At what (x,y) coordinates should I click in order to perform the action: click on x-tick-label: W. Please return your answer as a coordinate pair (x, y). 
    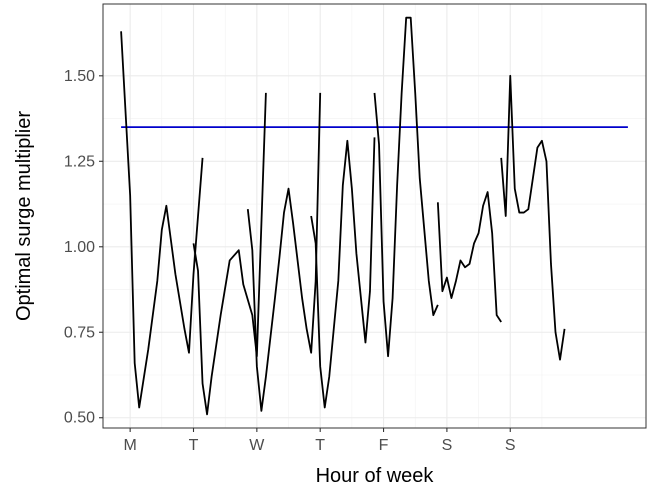
    Looking at the image, I should click on (257, 445).